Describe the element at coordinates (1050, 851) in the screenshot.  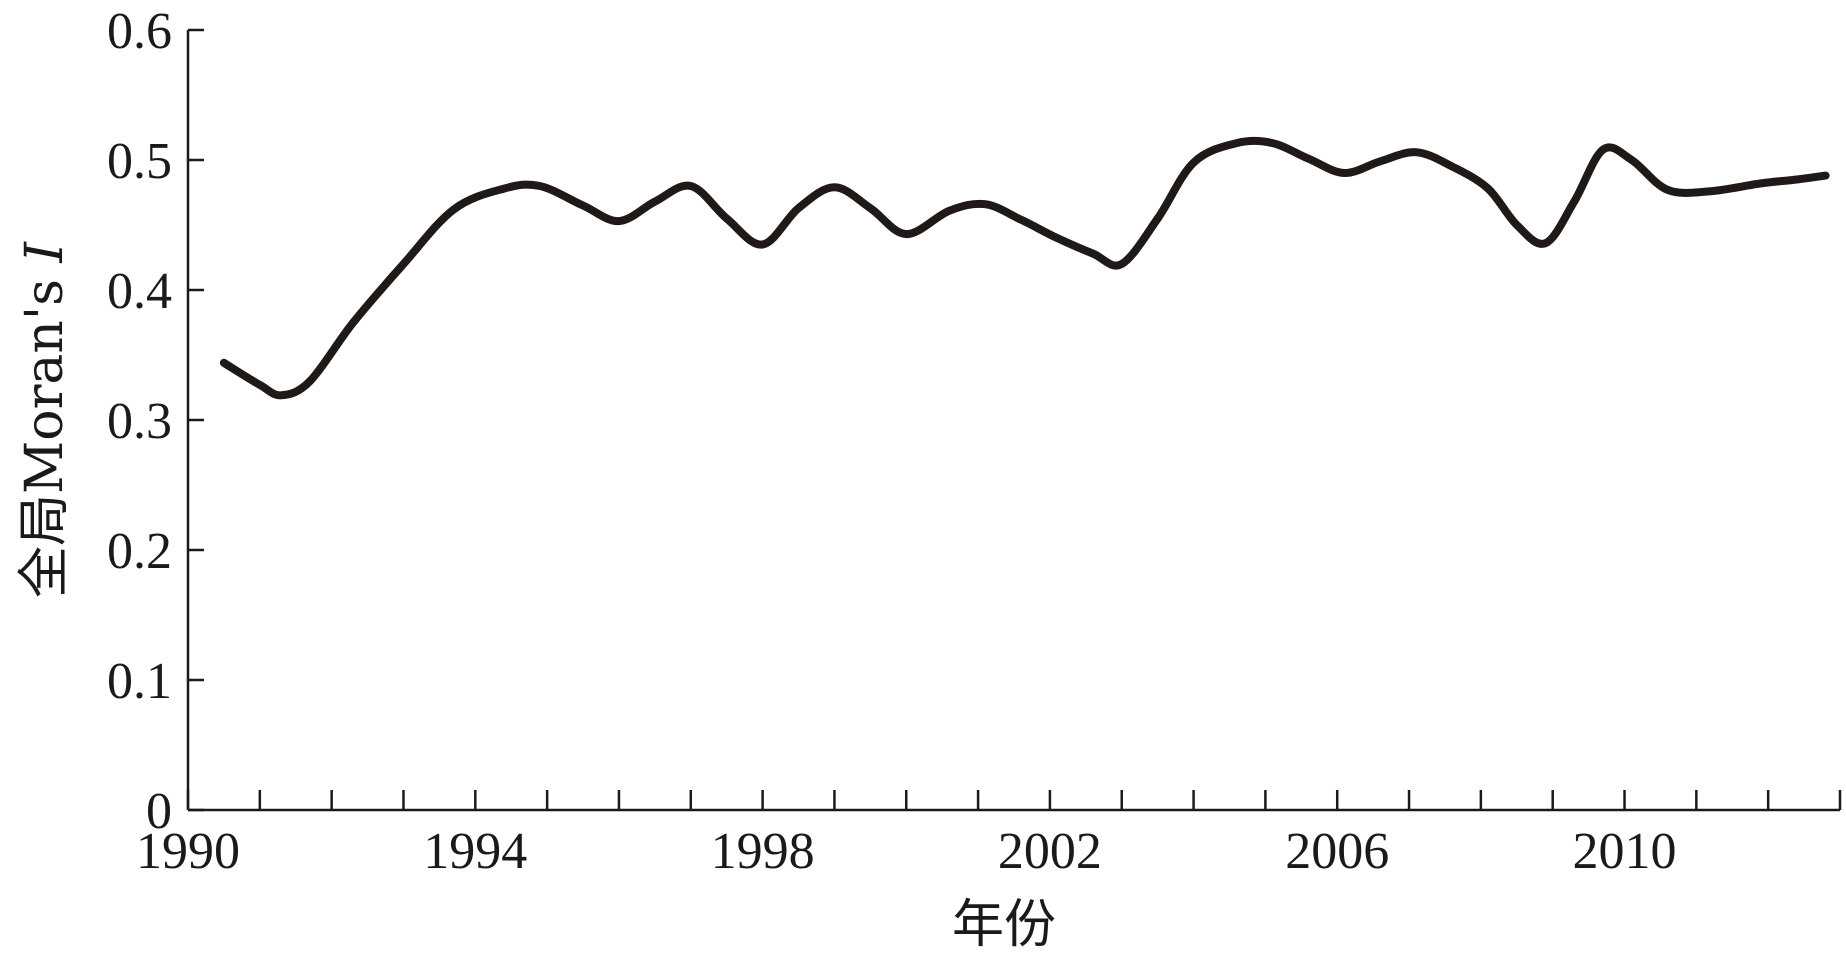
I see `x-tick-label: 2002` at that location.